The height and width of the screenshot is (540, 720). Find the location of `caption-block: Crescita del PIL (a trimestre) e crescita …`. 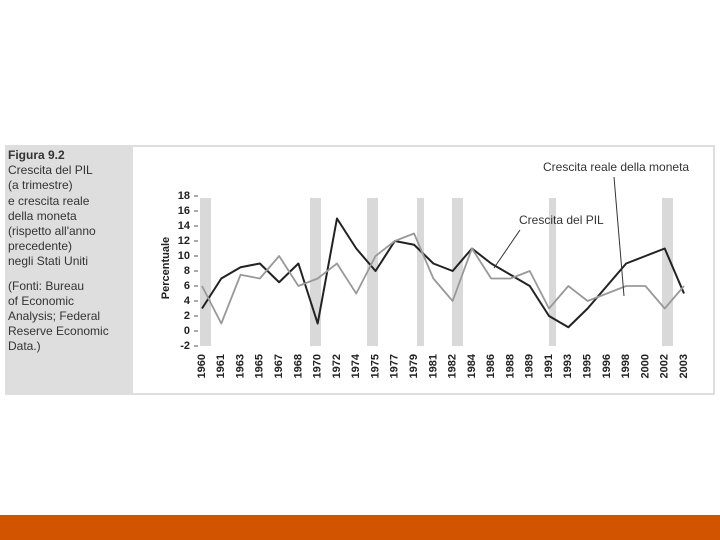

caption-block: Crescita del PIL (a trimestre) e crescita … is located at coordinates (69, 216).